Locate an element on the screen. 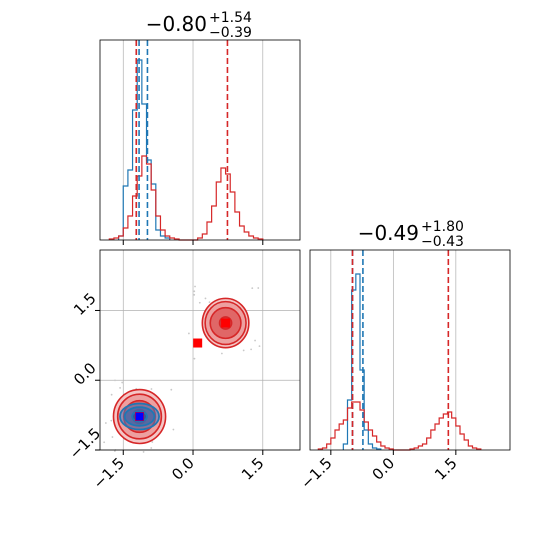  marginal-y-frame is located at coordinates (410, 350).